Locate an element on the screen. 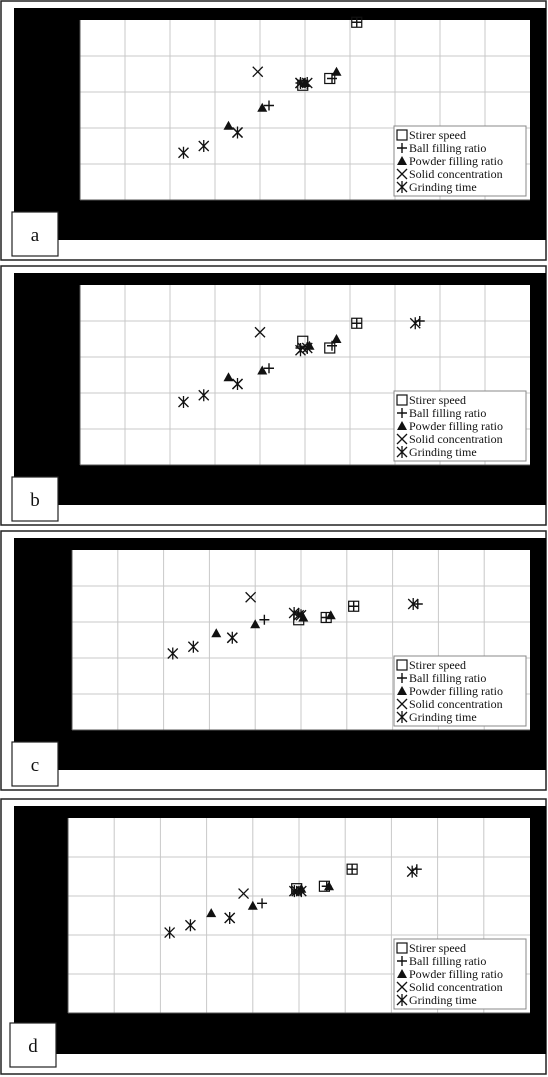 This screenshot has height=1077, width=548. panel-label: d is located at coordinates (33, 1046).